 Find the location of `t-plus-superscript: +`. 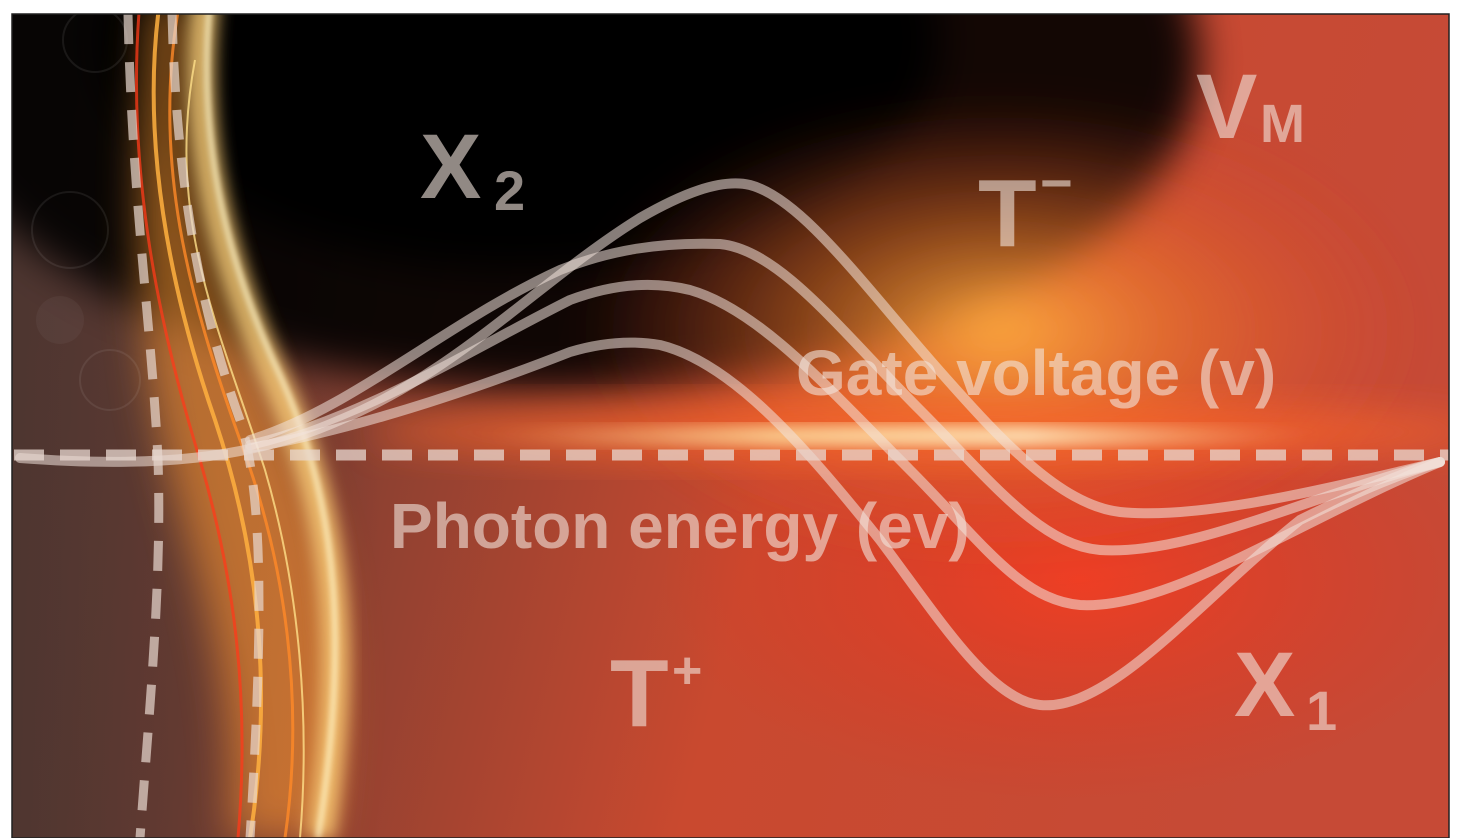

t-plus-superscript: + is located at coordinates (687, 671).